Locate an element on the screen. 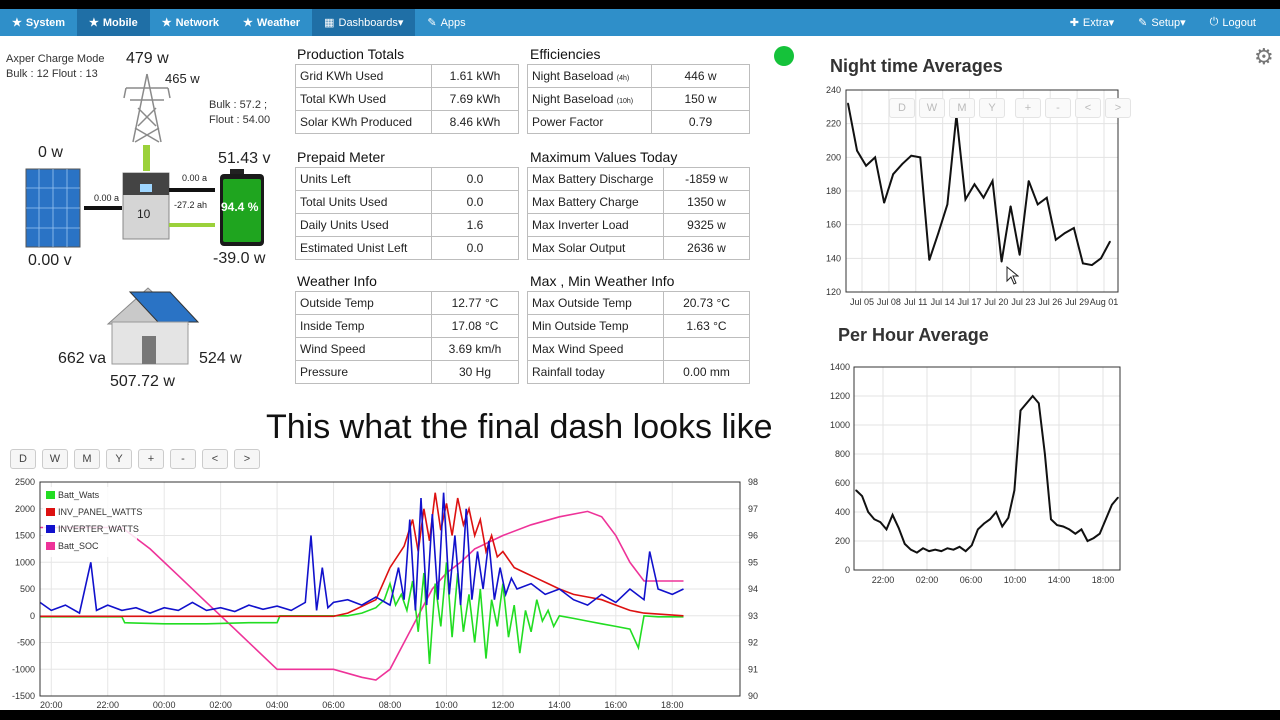 This screenshot has width=1280, height=720. hour-series-line is located at coordinates (987, 474).